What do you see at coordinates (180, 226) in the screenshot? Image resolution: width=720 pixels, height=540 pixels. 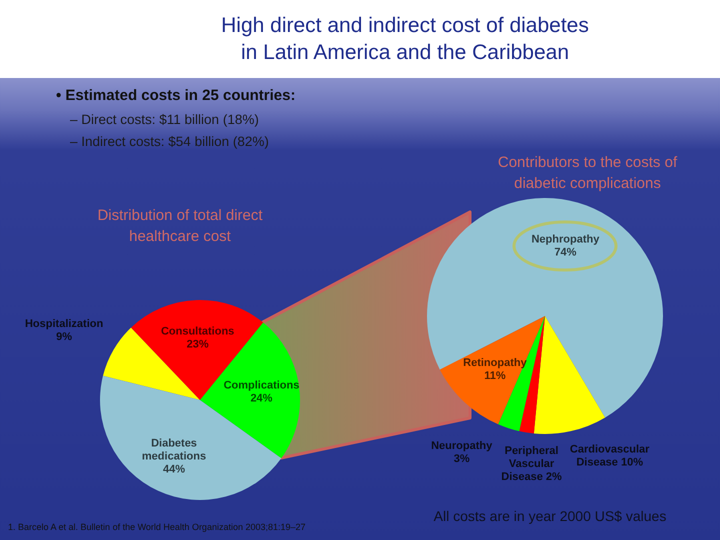 I see `chart-title: Distribution of total direct healthcare cost` at bounding box center [180, 226].